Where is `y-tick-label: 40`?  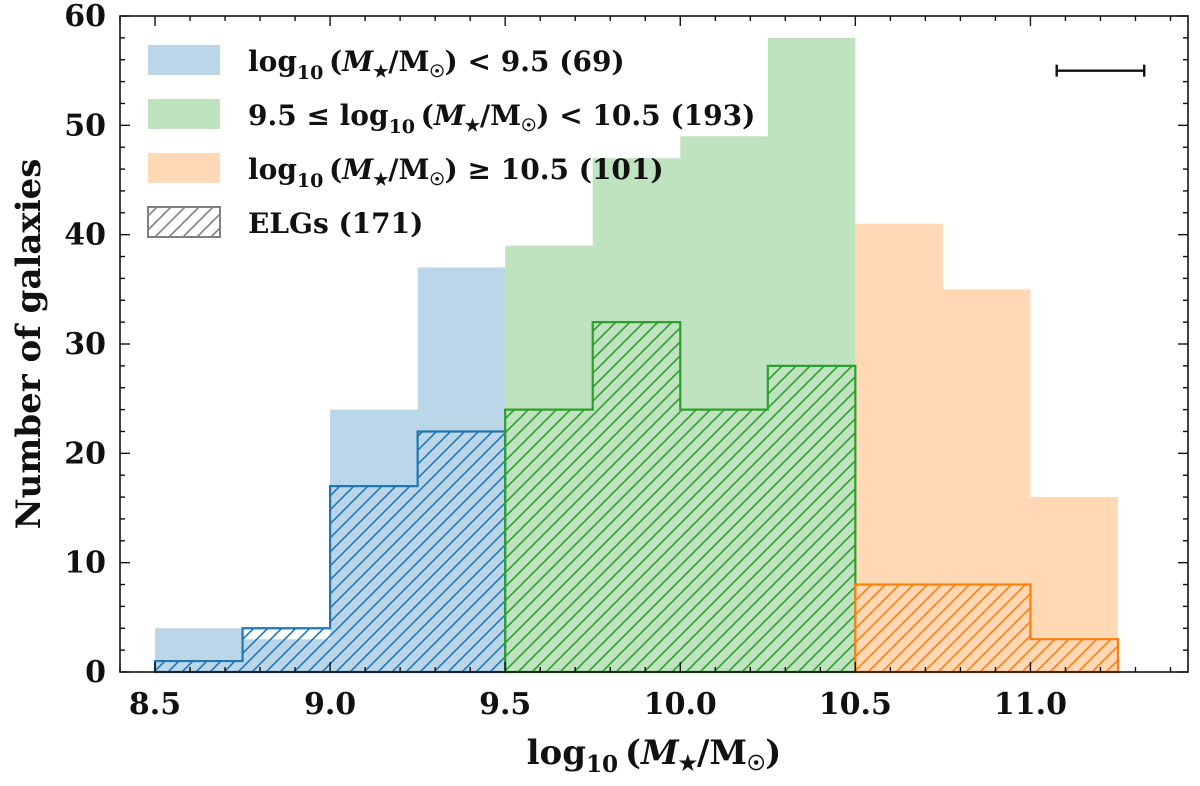
y-tick-label: 40 is located at coordinates (85, 235).